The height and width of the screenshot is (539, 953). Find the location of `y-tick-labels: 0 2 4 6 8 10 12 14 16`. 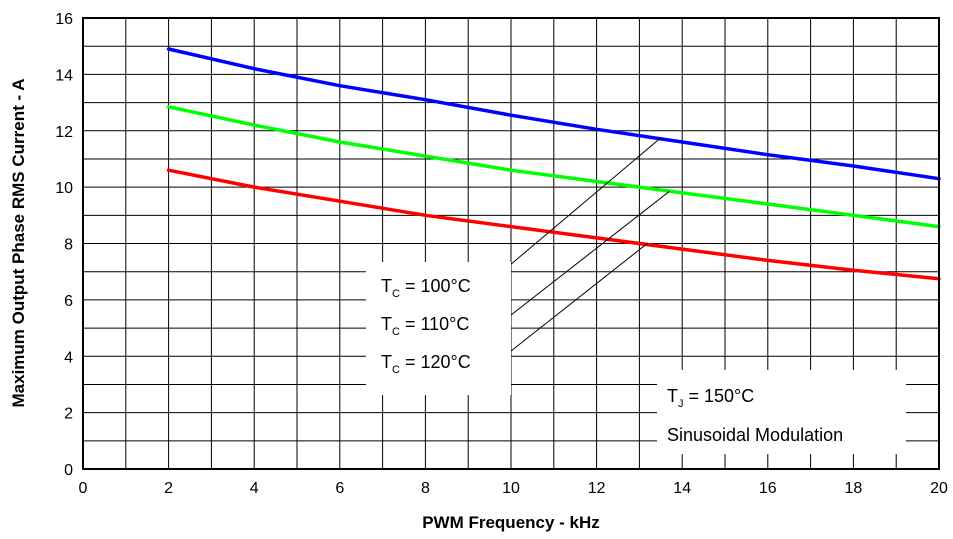

y-tick-labels: 0 2 4 6 8 10 12 14 16 is located at coordinates (64, 245).